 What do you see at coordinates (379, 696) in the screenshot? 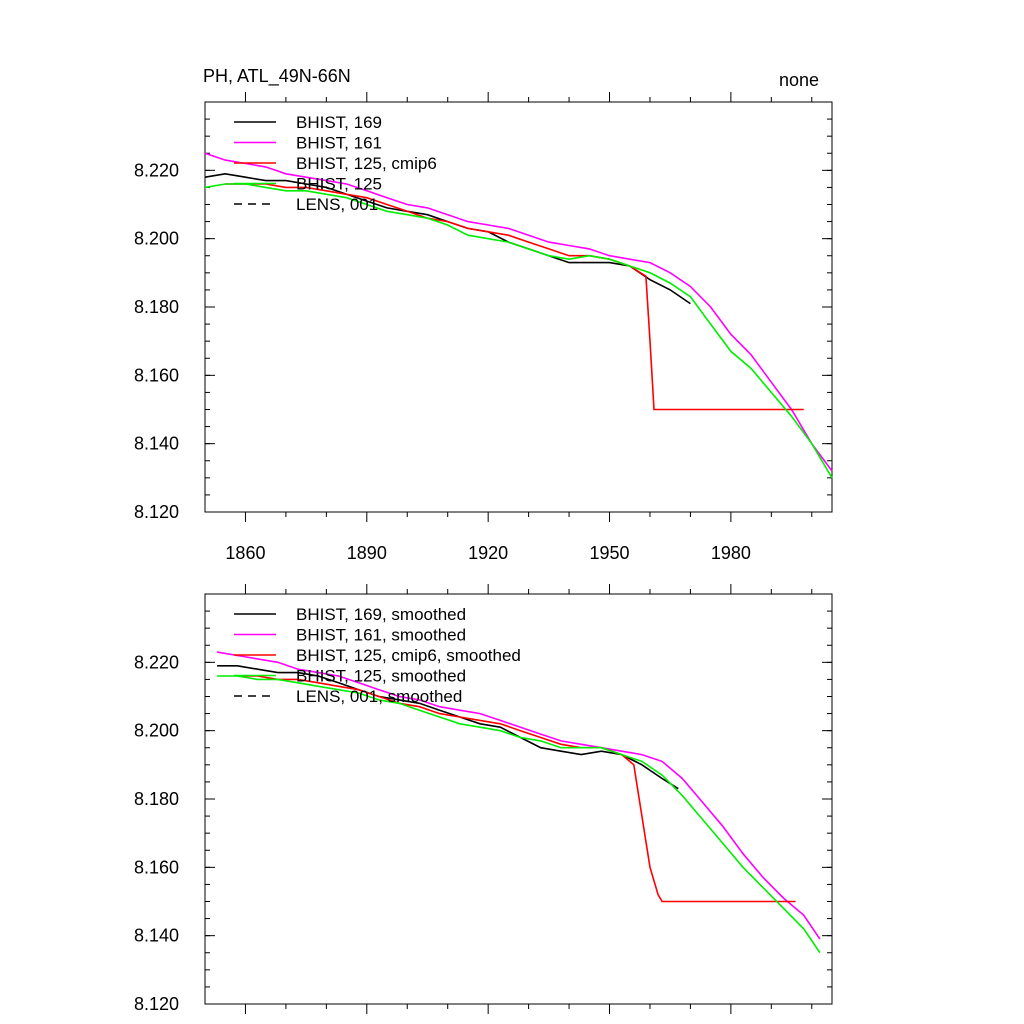
I see `legend-label: LENS, 001, smoothed` at bounding box center [379, 696].